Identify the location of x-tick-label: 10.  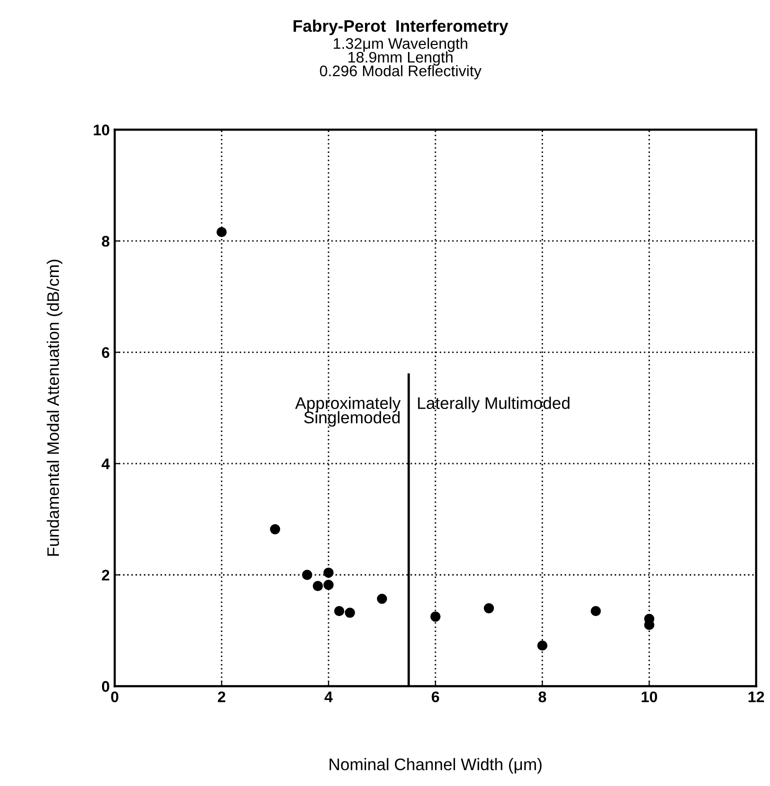
(650, 696).